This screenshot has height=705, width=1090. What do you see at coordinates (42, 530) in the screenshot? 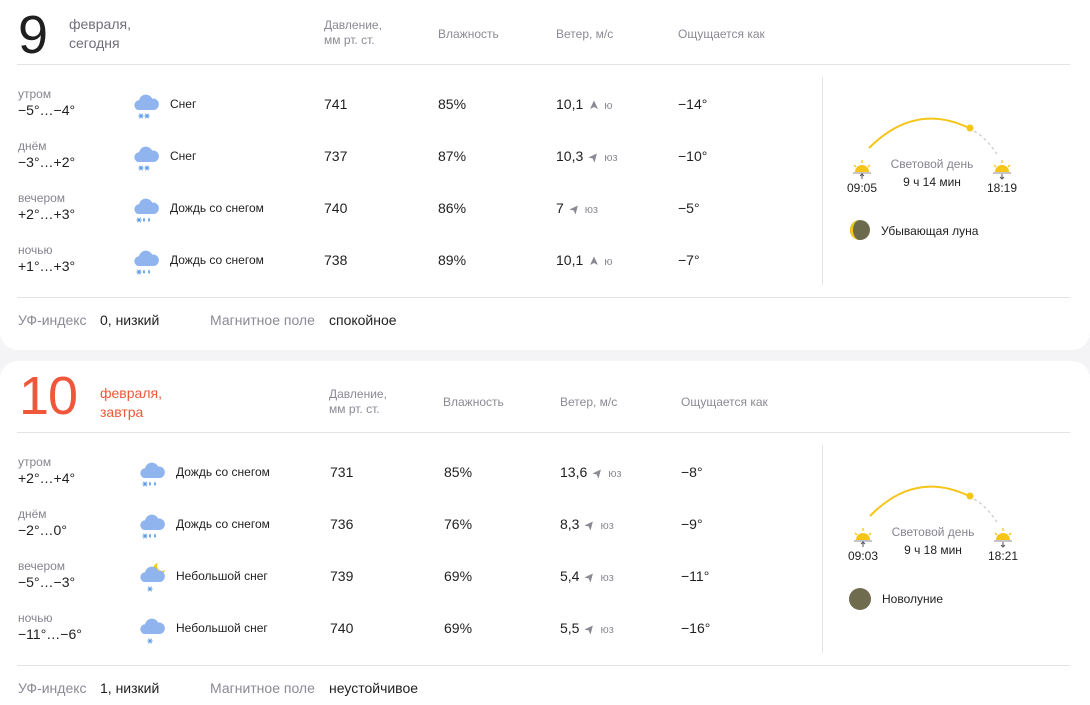
I see `part-temperature: −2°…0°` at bounding box center [42, 530].